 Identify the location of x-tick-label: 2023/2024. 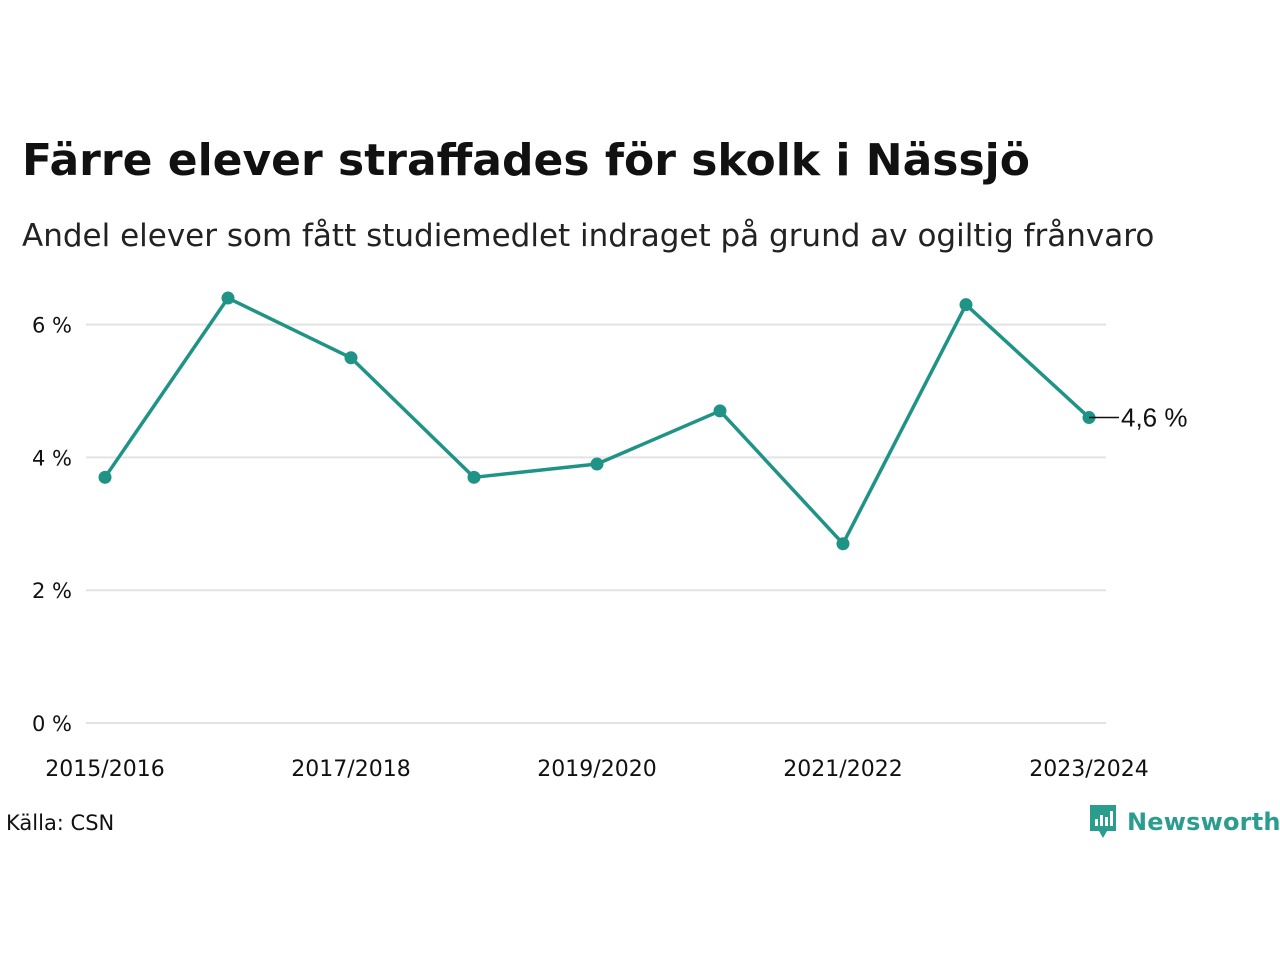
(1088, 769).